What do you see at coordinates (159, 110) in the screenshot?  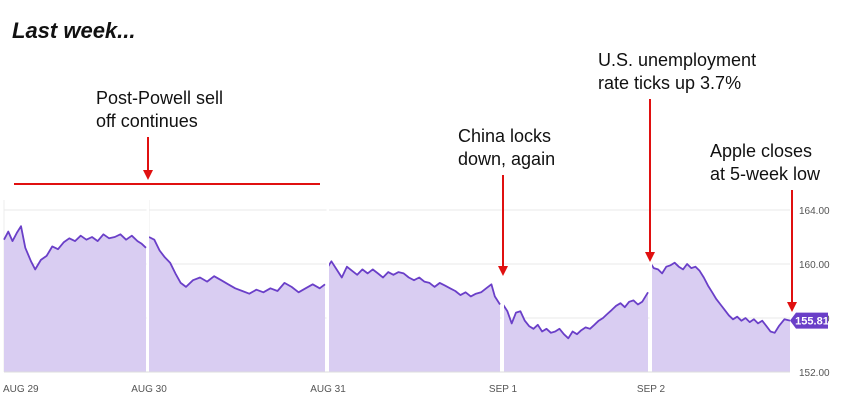 I see `annotation-post-powell: Post-Powell sell off continues` at bounding box center [159, 110].